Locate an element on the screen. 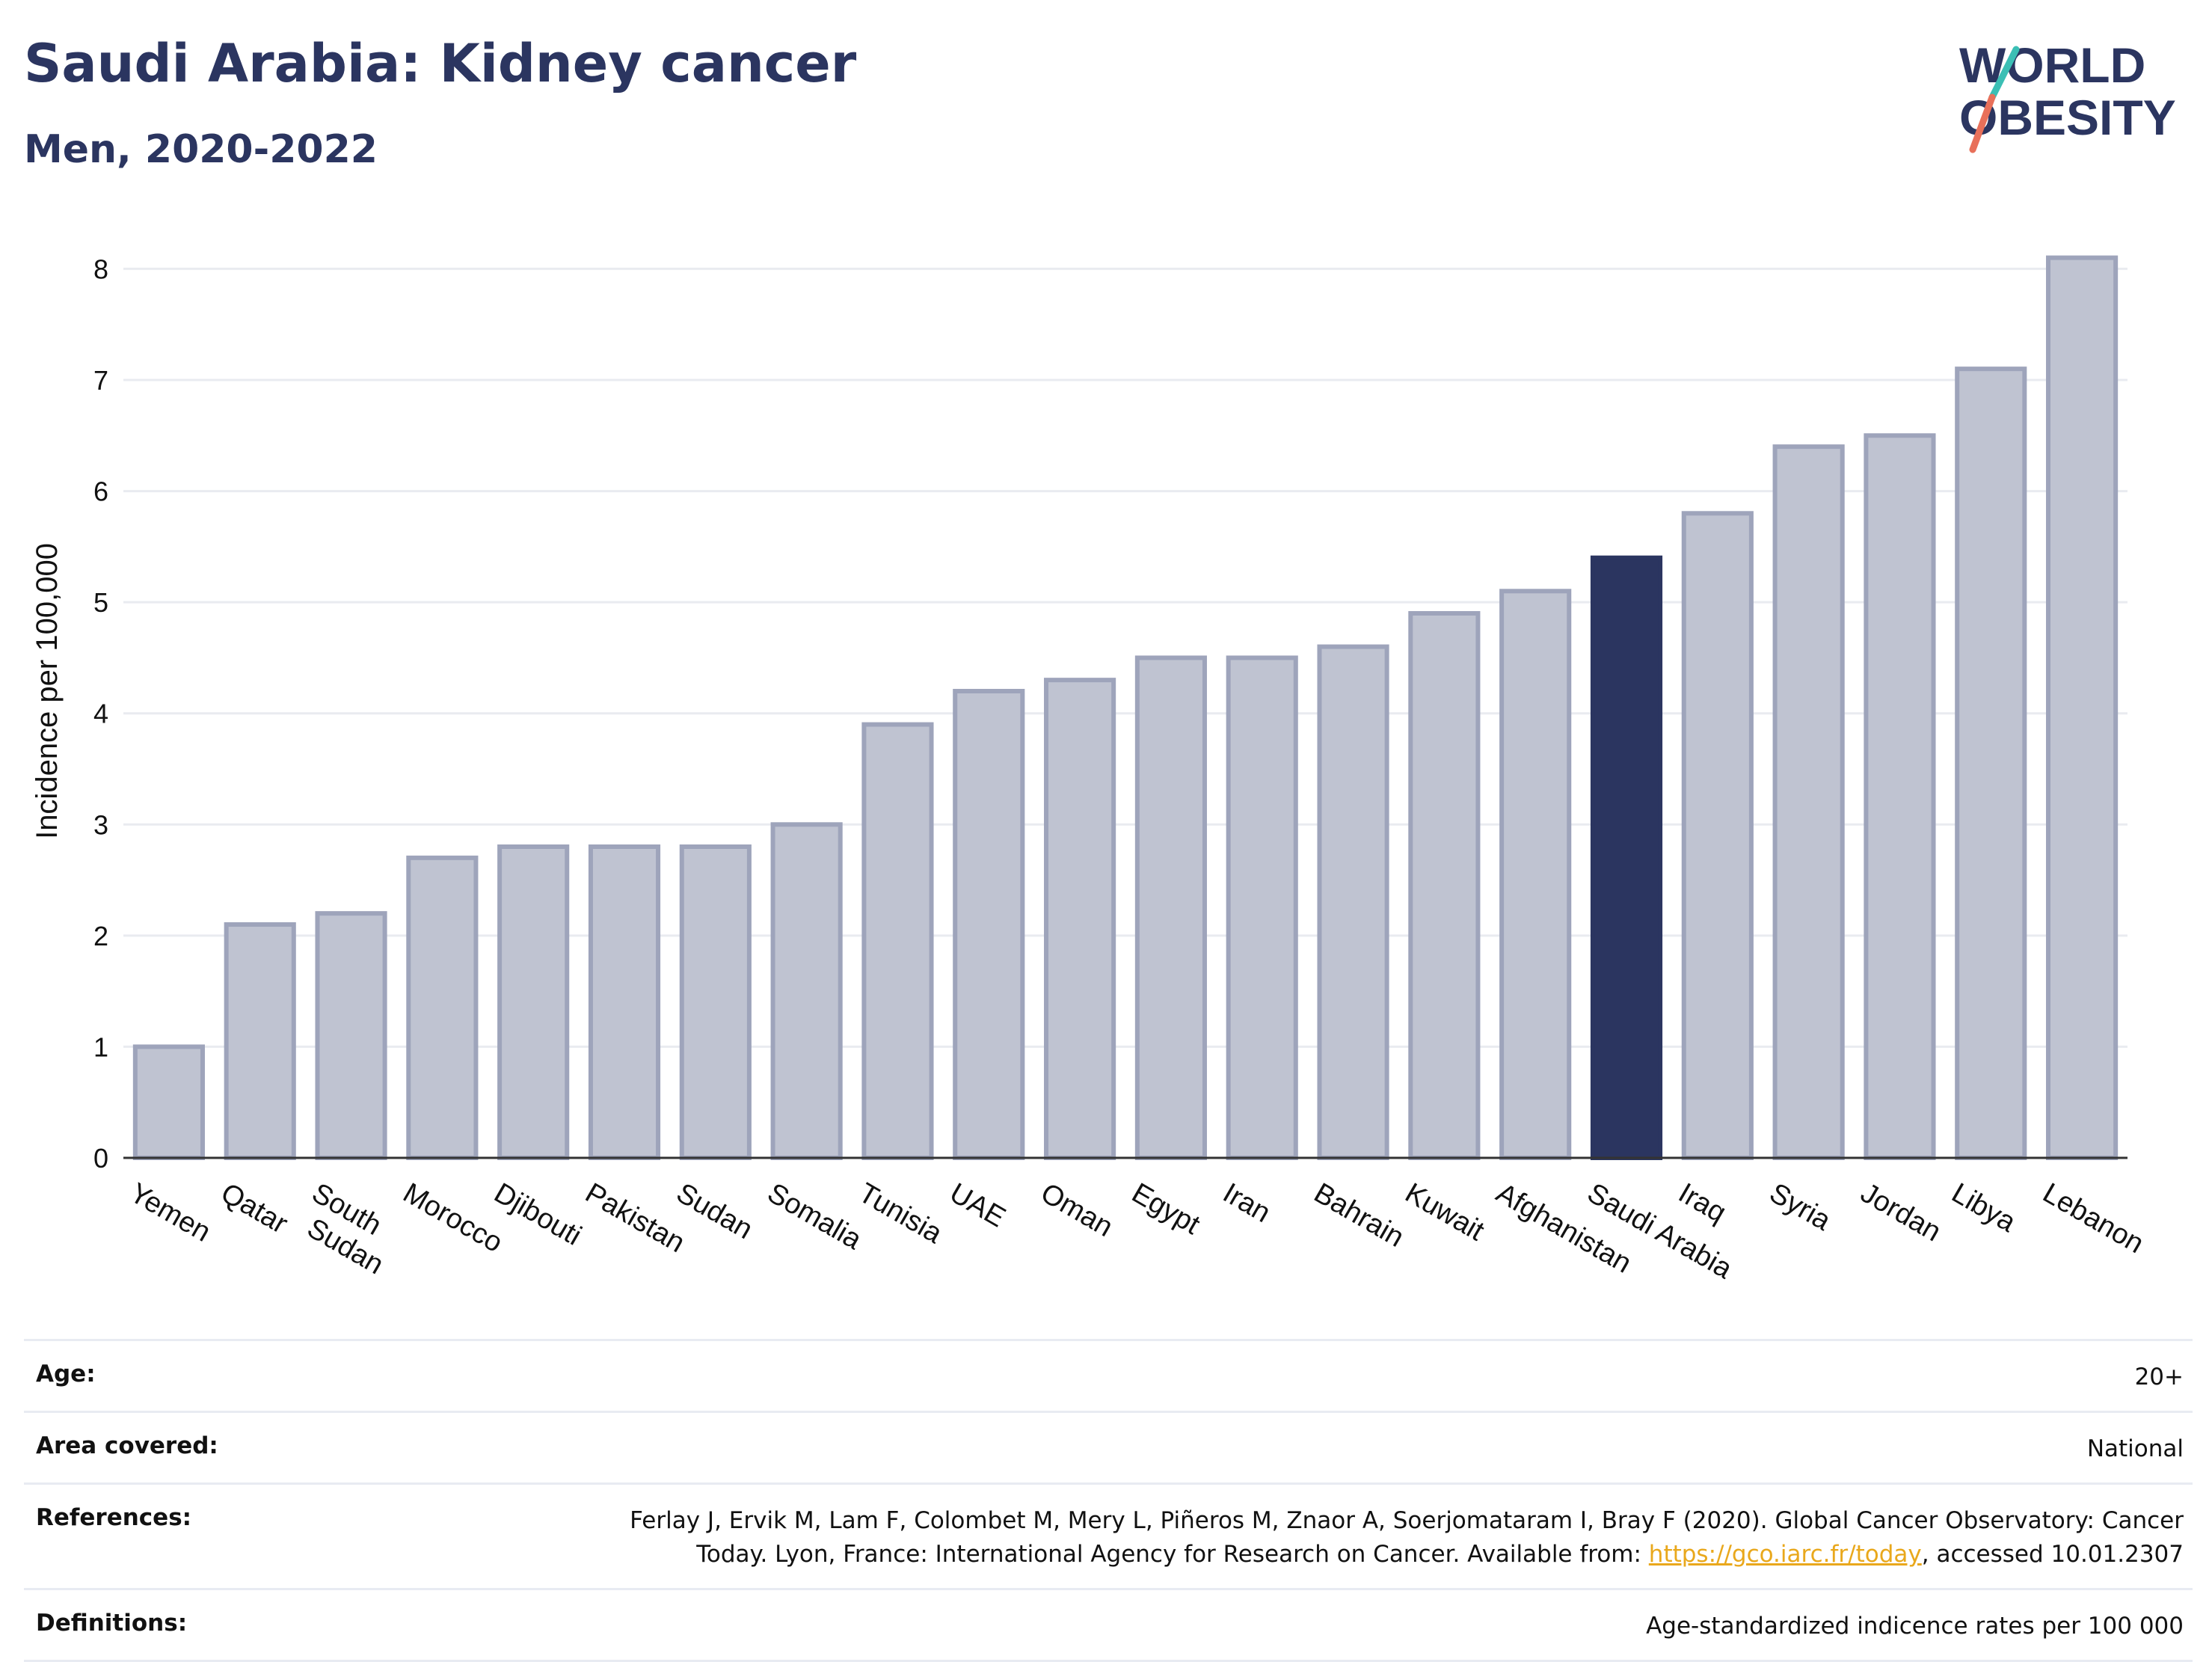 Image resolution: width=2212 pixels, height=1662 pixels. bar-uae is located at coordinates (989, 924).